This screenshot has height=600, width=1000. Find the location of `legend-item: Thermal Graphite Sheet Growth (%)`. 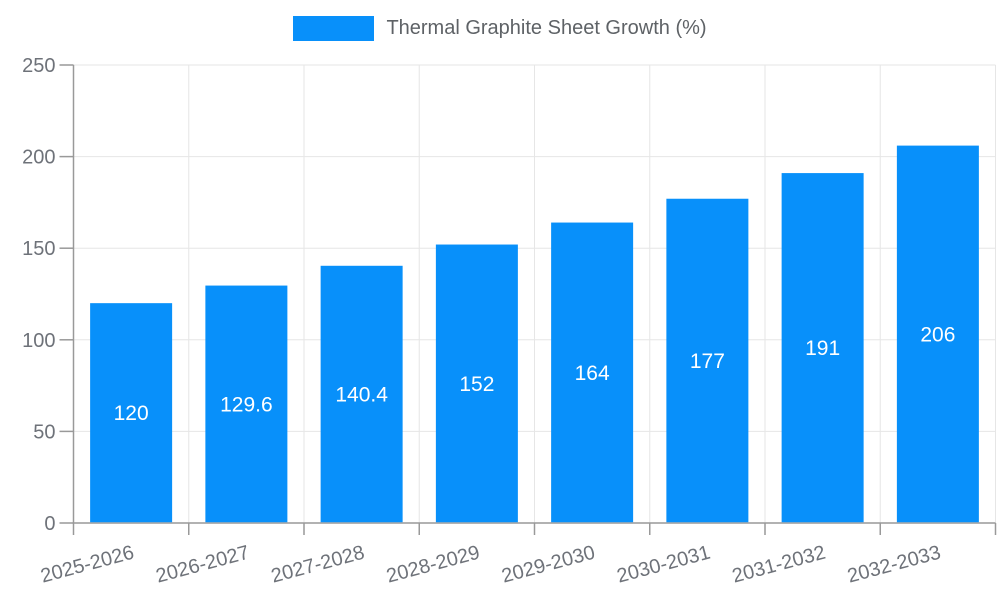

legend-item: Thermal Graphite Sheet Growth (%) is located at coordinates (500, 28).